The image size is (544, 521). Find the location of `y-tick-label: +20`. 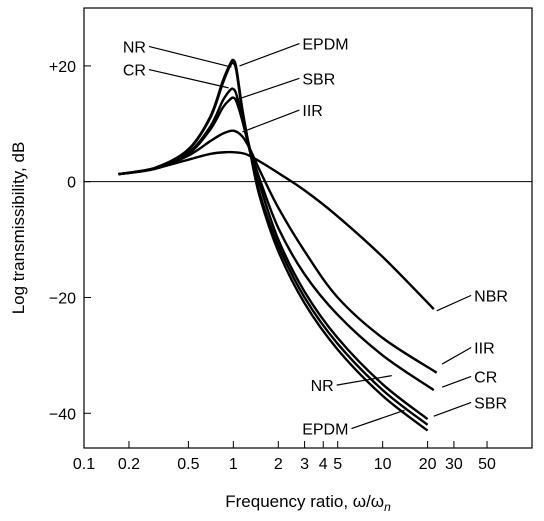

y-tick-label: +20 is located at coordinates (62, 67).